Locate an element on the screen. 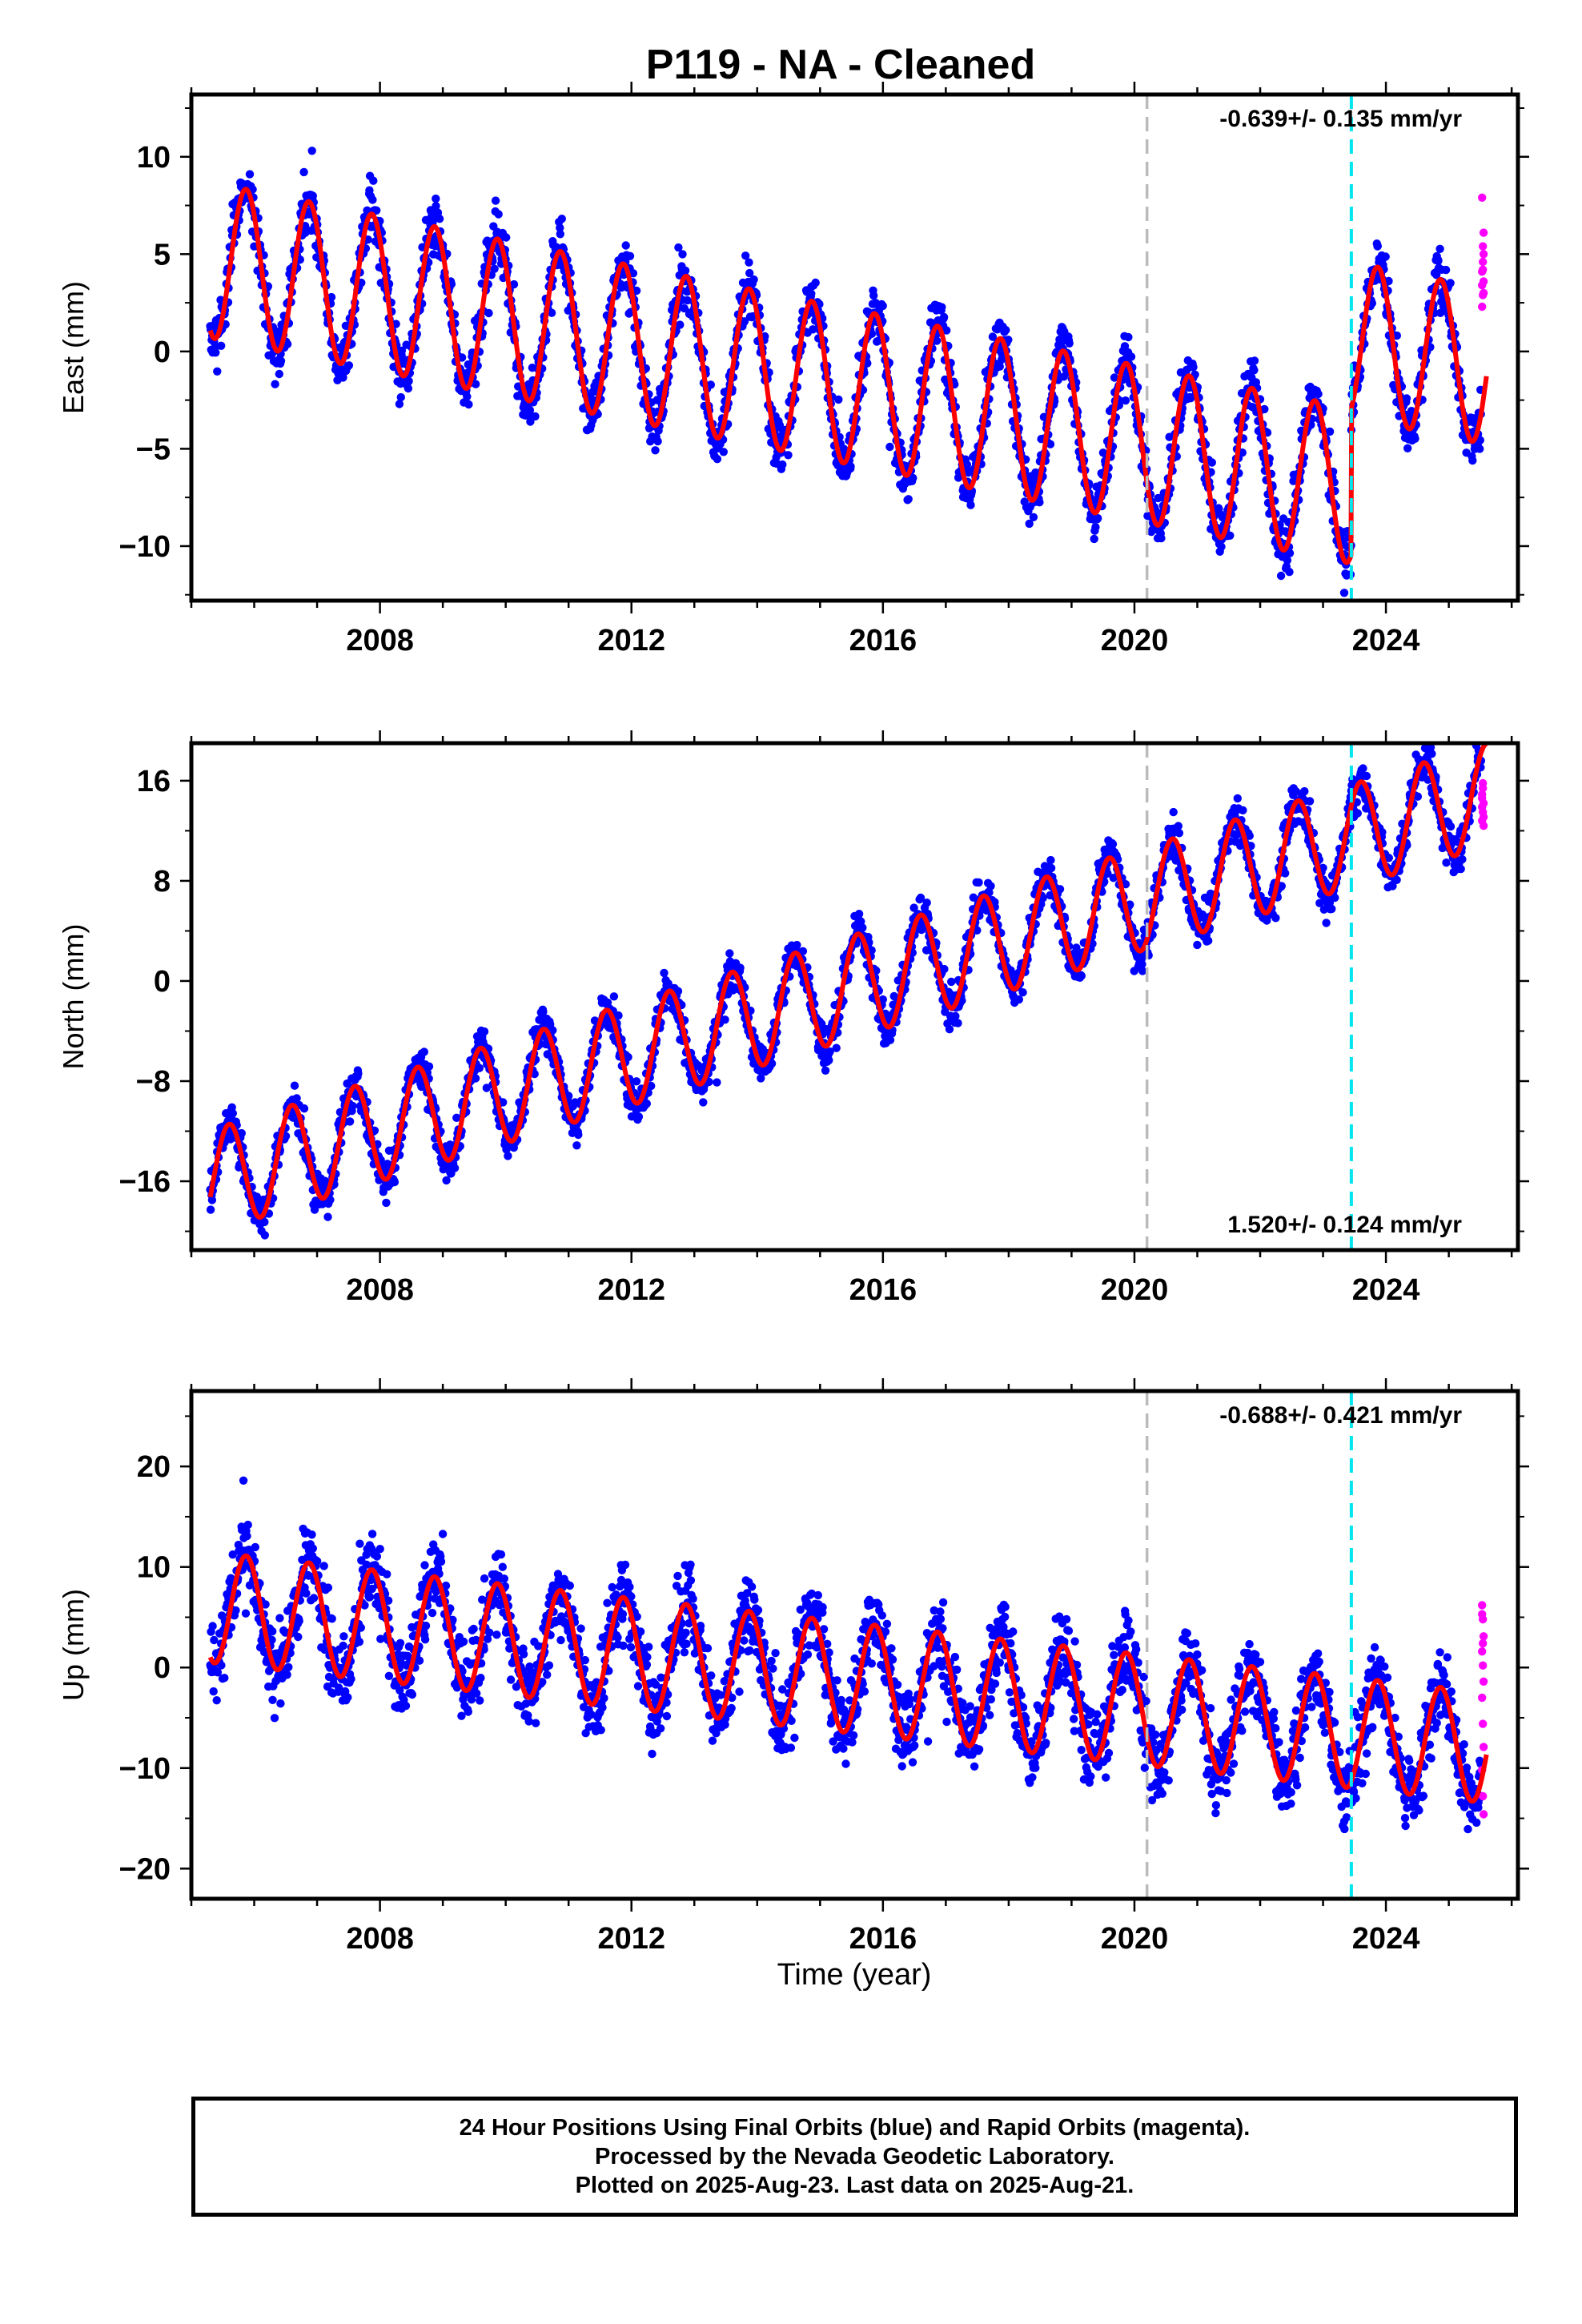 Image resolution: width=1582 pixels, height=2324 pixels. x-tick-label: 2024 is located at coordinates (1386, 640).